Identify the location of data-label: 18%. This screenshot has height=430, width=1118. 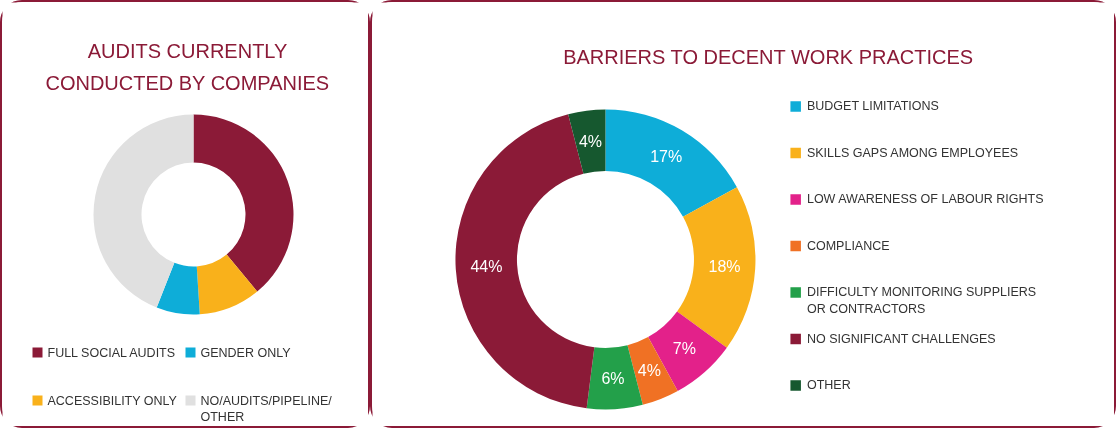
(724, 267).